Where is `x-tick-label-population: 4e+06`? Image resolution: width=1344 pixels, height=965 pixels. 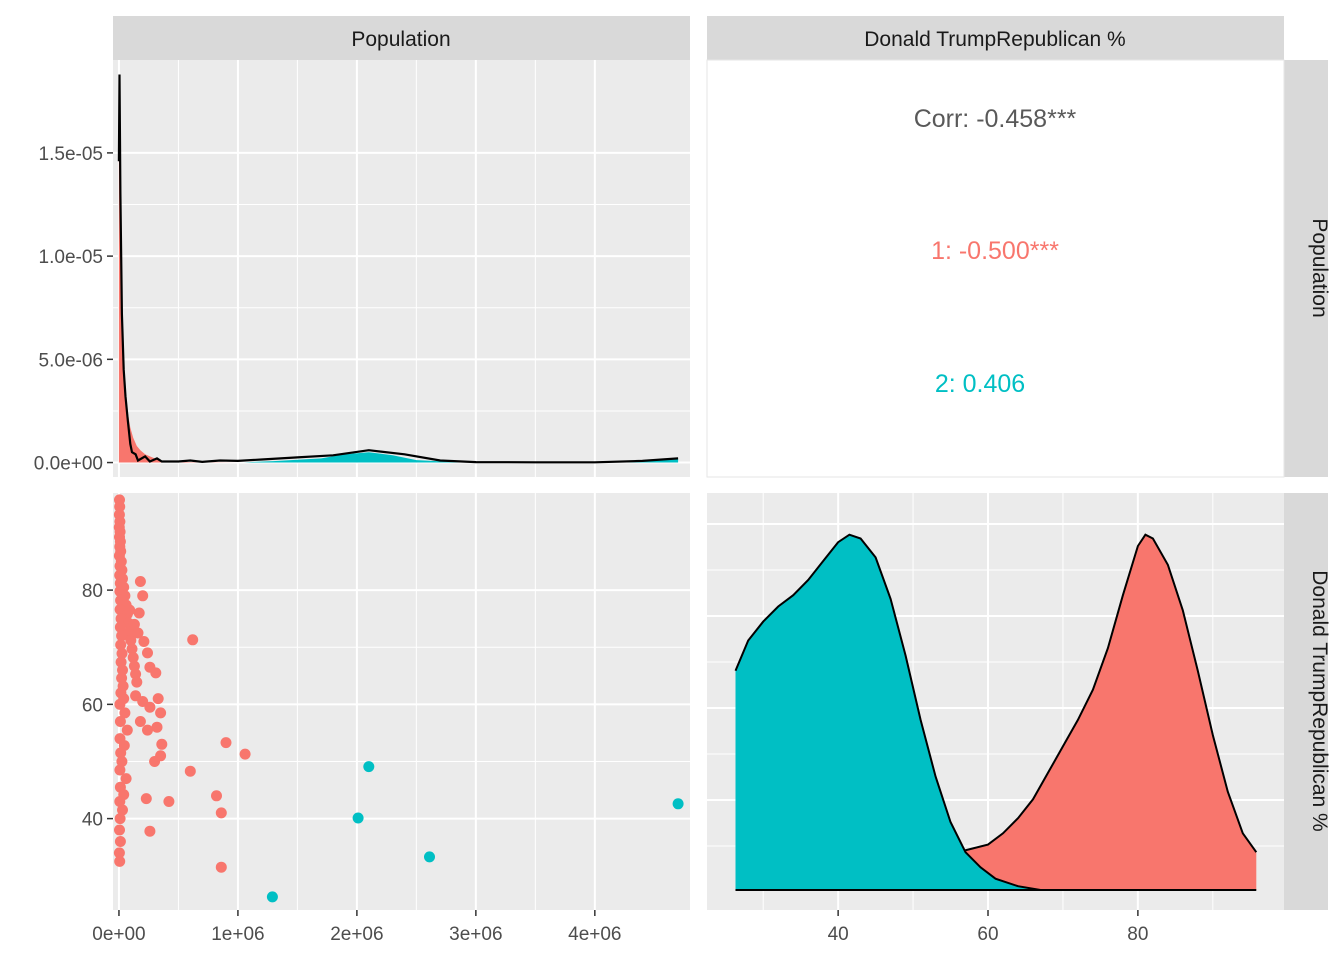 x-tick-label-population: 4e+06 is located at coordinates (594, 934).